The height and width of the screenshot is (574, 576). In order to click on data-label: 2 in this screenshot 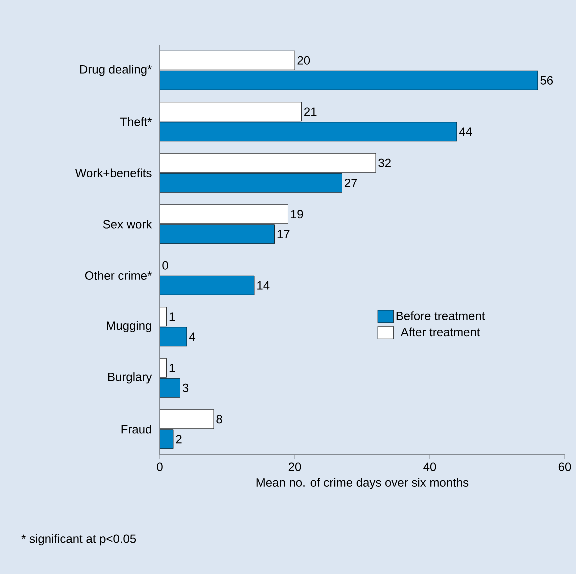, I will do `click(179, 439)`.